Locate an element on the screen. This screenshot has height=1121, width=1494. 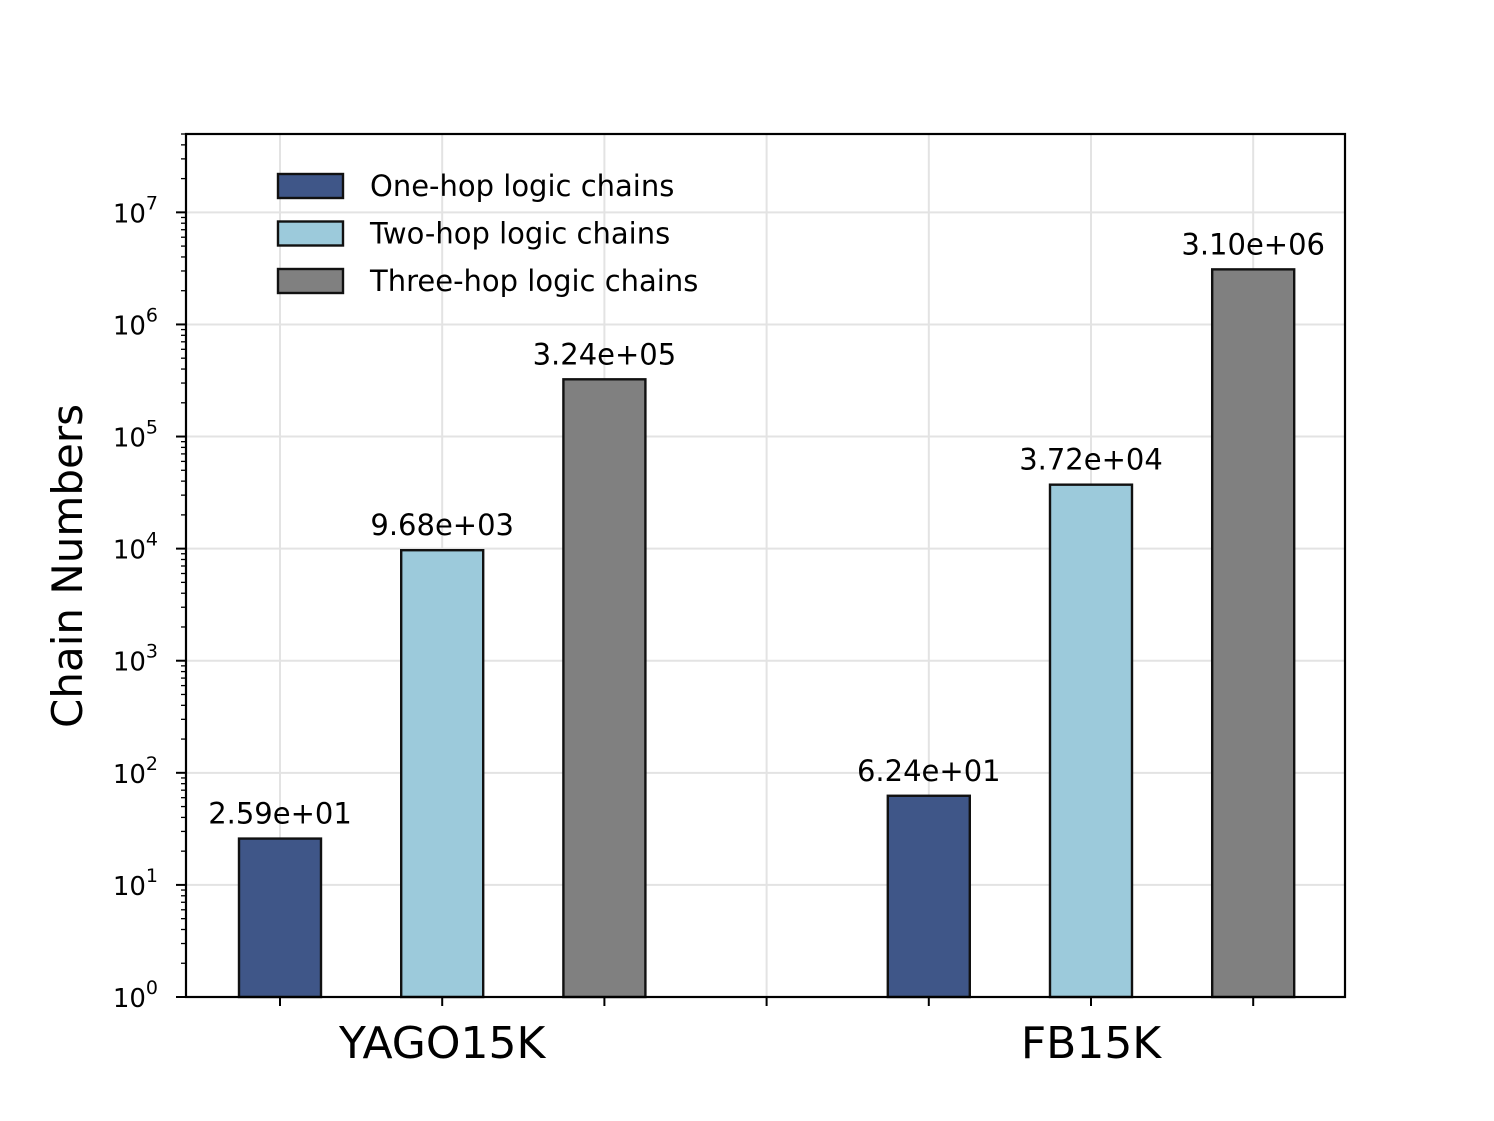
data-label: 3.10e+06 is located at coordinates (1253, 244).